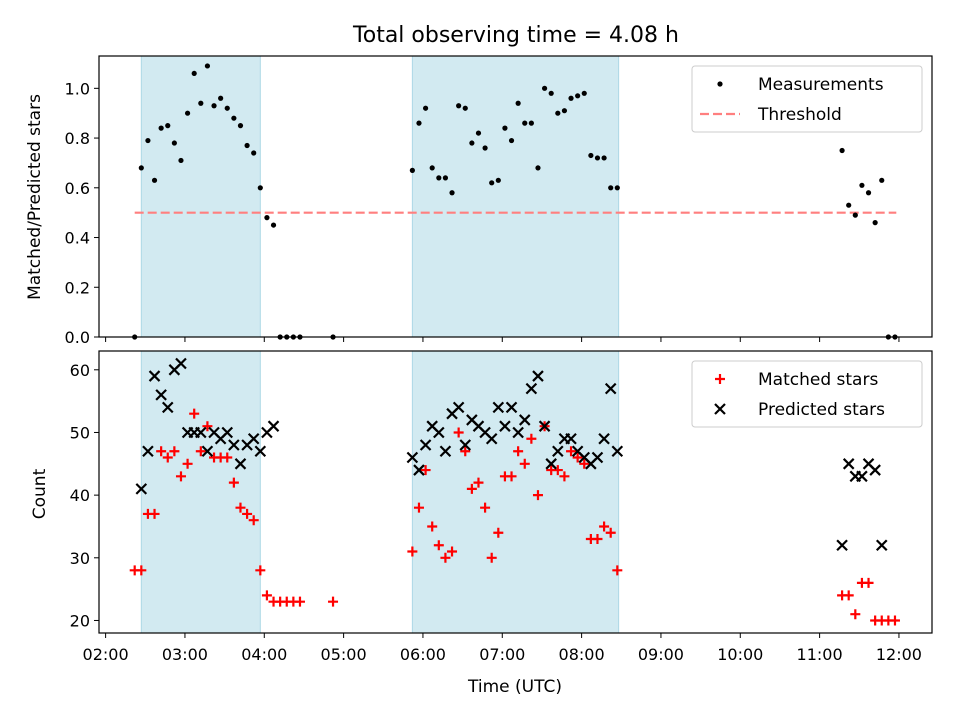 The width and height of the screenshot is (960, 724). What do you see at coordinates (515, 35) in the screenshot?
I see `chart-title: Total observing time = 4.08 h` at bounding box center [515, 35].